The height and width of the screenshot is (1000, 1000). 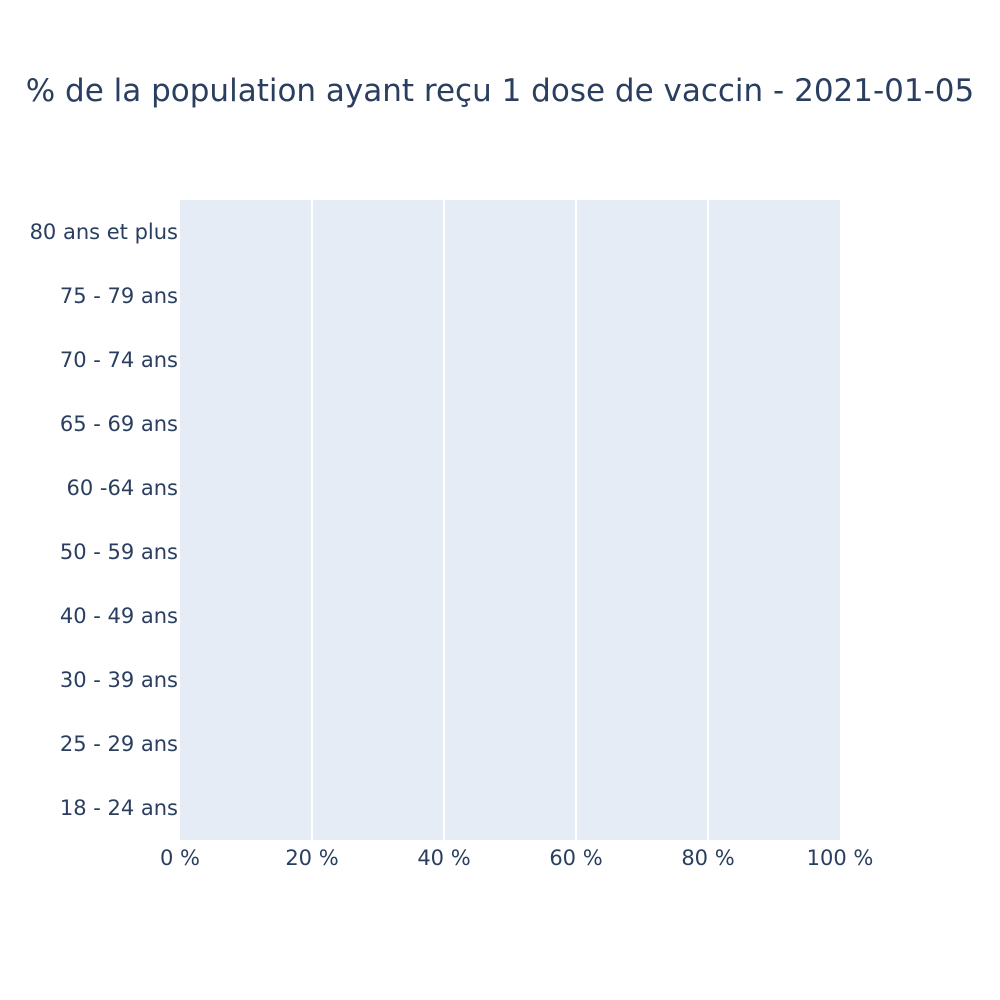 I want to click on x-axis-tick-labels: 0 % 20 % 40 % 60 % 80 % 100 %, so click(x=516, y=858).